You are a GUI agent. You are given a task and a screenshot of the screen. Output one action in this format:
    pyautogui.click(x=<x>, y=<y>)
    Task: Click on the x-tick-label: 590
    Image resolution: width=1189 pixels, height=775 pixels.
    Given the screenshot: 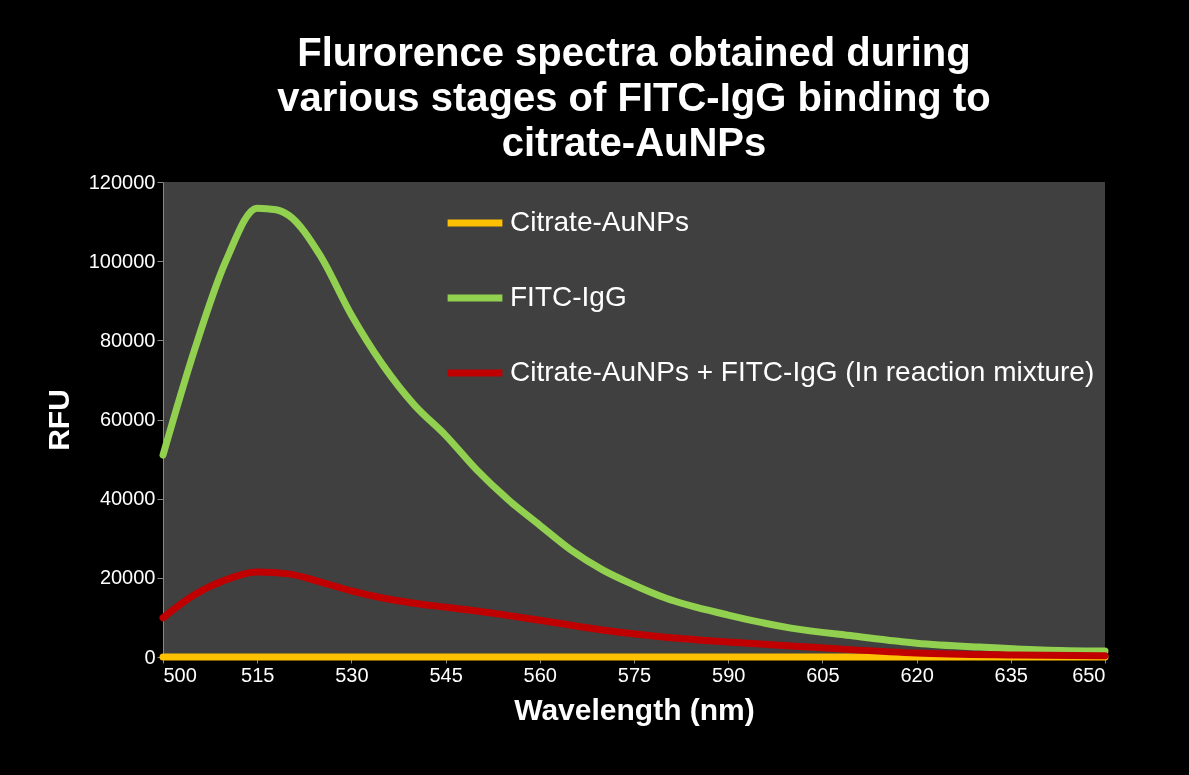 What is the action you would take?
    pyautogui.click(x=729, y=674)
    